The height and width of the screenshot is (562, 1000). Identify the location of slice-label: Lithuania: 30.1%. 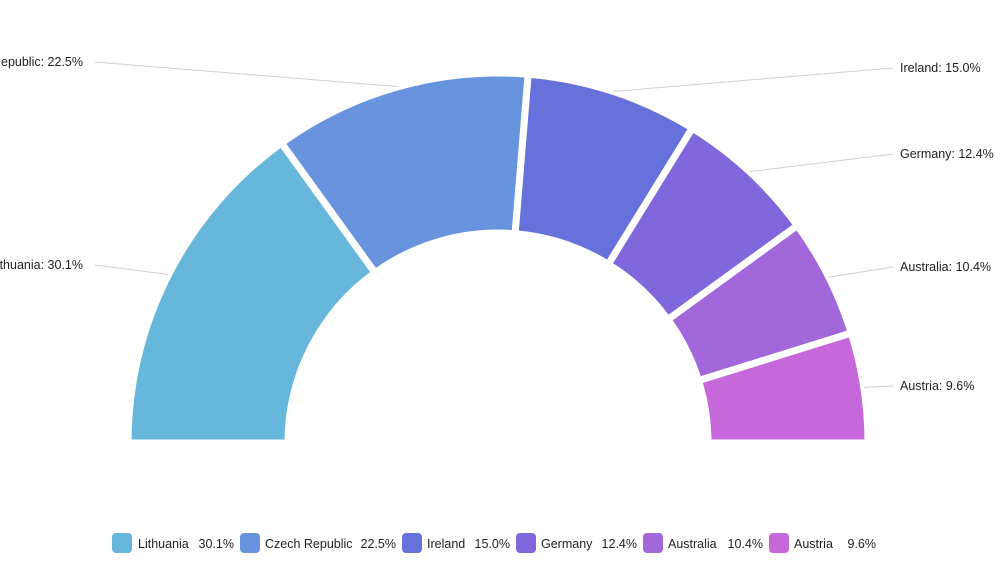
(41, 265).